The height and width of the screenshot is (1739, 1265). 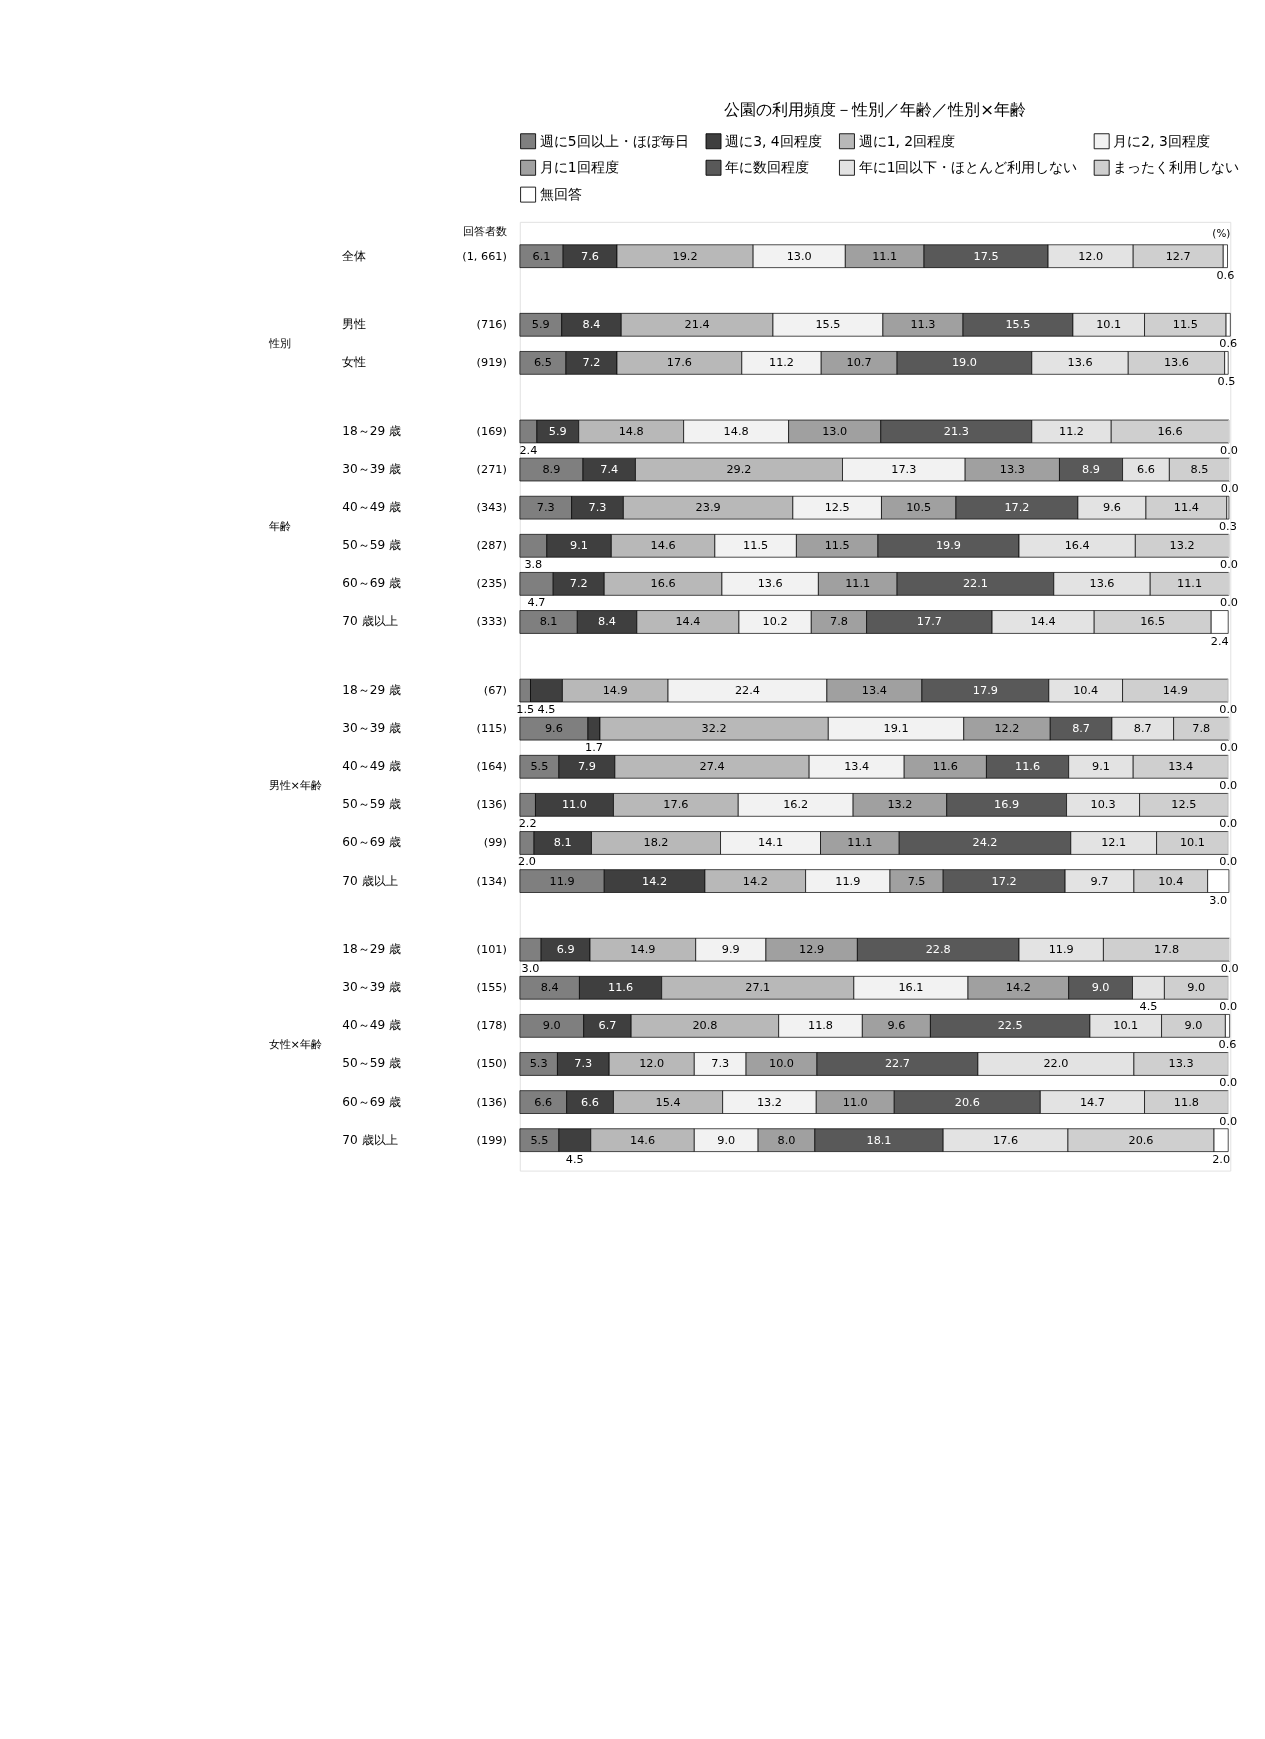 What do you see at coordinates (907, 140) in the screenshot?
I see `legend-label: 週に1, 2回程度` at bounding box center [907, 140].